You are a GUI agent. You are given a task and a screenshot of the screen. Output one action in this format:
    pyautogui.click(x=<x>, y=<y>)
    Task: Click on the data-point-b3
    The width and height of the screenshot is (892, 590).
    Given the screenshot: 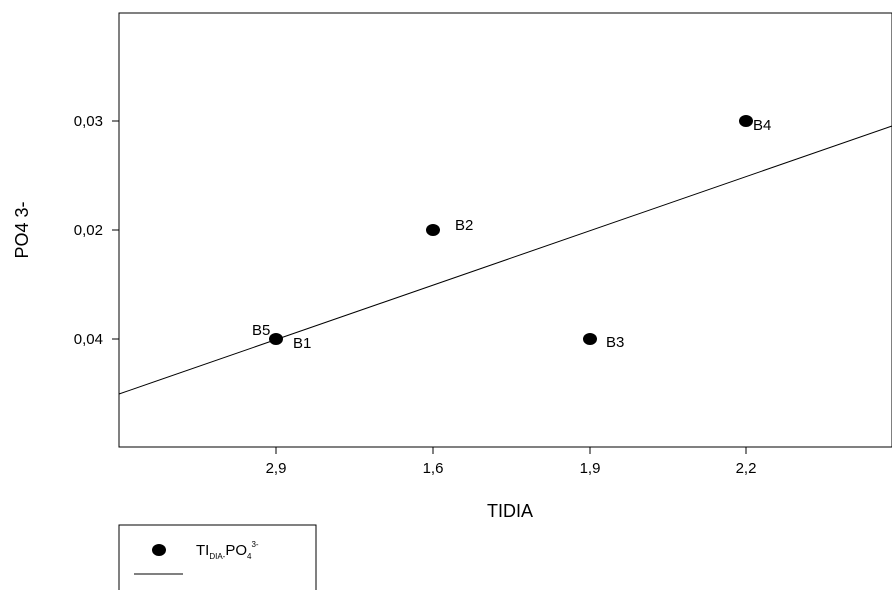 What is the action you would take?
    pyautogui.click(x=590, y=339)
    